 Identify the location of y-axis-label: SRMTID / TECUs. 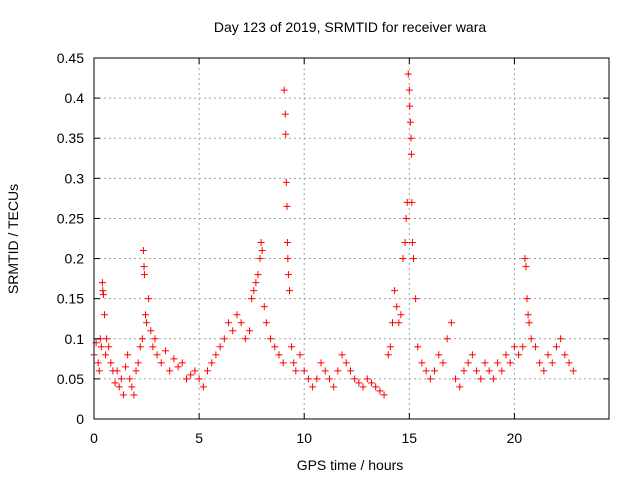
(13, 239).